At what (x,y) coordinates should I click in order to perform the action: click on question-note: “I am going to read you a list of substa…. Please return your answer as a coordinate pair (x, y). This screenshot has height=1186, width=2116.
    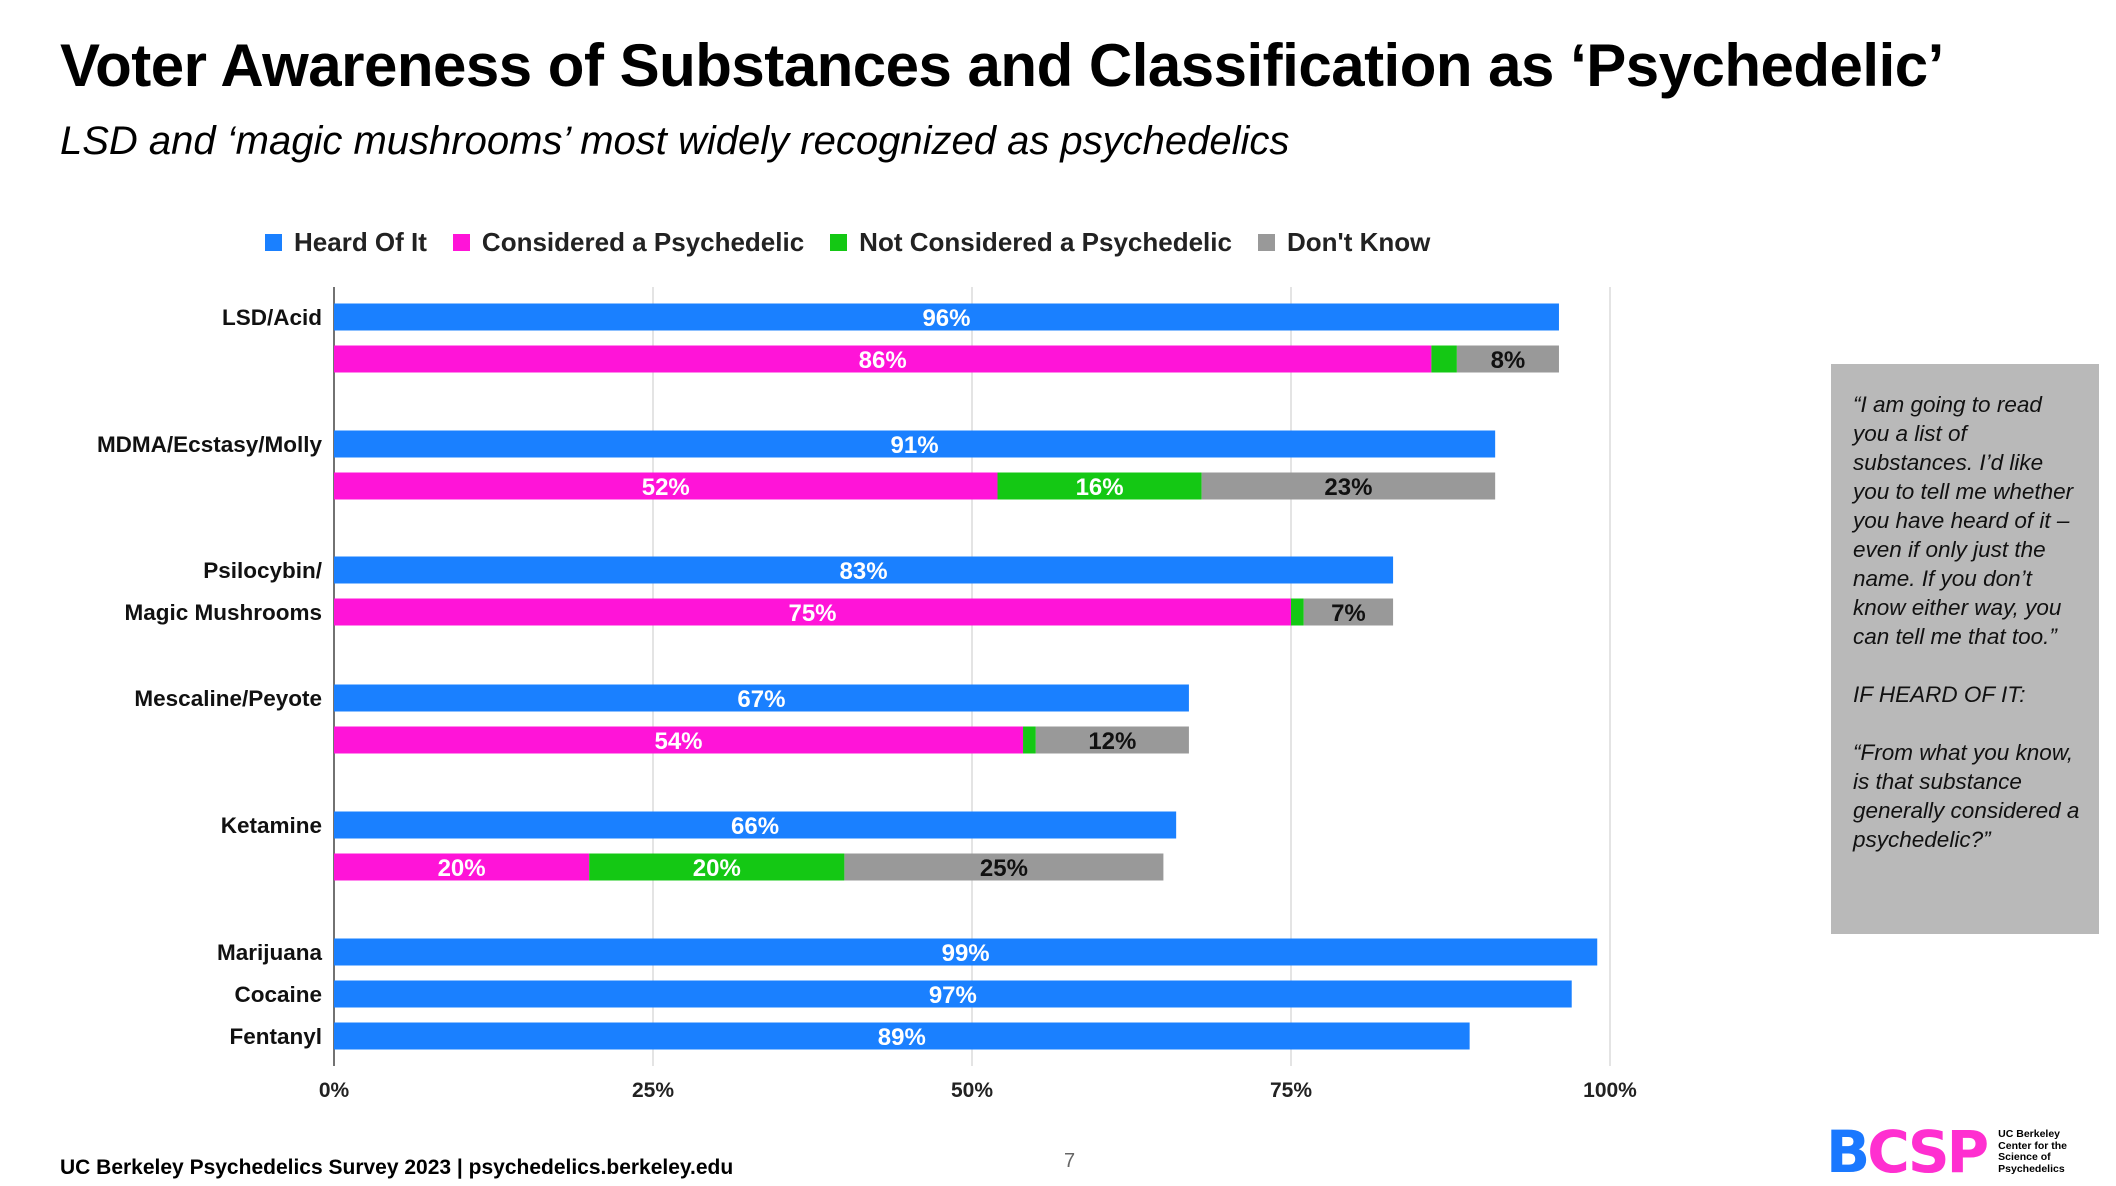
    Looking at the image, I should click on (1965, 649).